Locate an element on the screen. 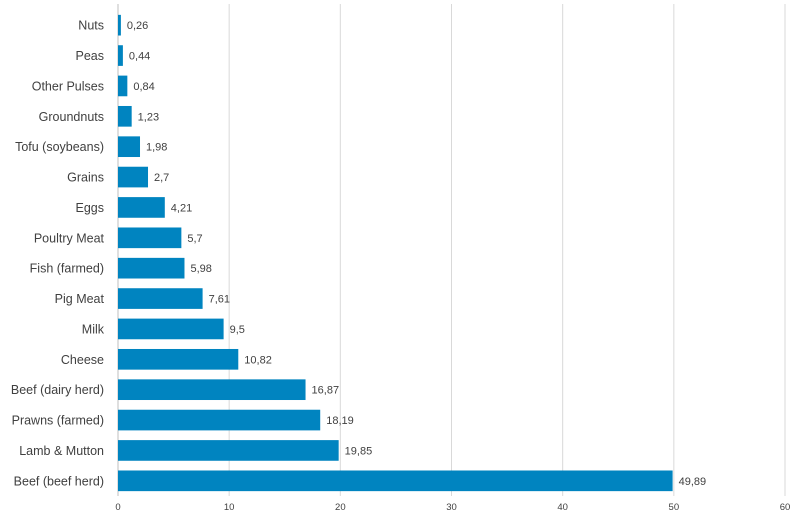  data-label: 0,44 is located at coordinates (139, 57).